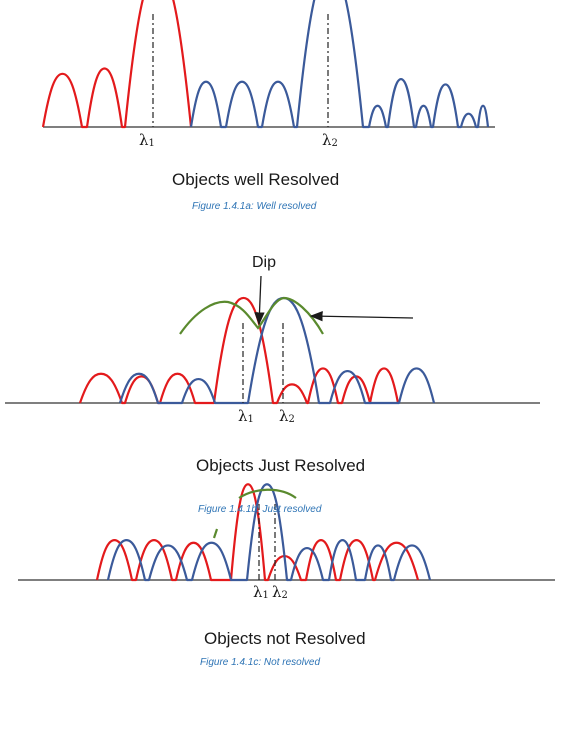  What do you see at coordinates (285, 638) in the screenshot?
I see `panel-c-title: Objects not Resolved` at bounding box center [285, 638].